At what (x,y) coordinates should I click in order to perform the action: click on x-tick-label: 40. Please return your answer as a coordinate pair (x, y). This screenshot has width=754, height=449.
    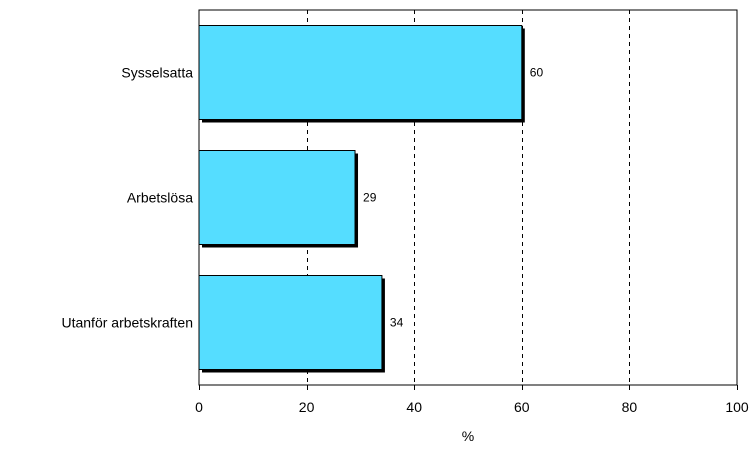
    Looking at the image, I should click on (414, 407).